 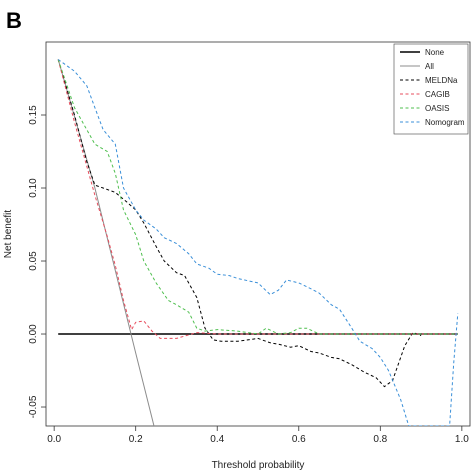 I want to click on x-tick-label: 0.2, so click(x=136, y=439).